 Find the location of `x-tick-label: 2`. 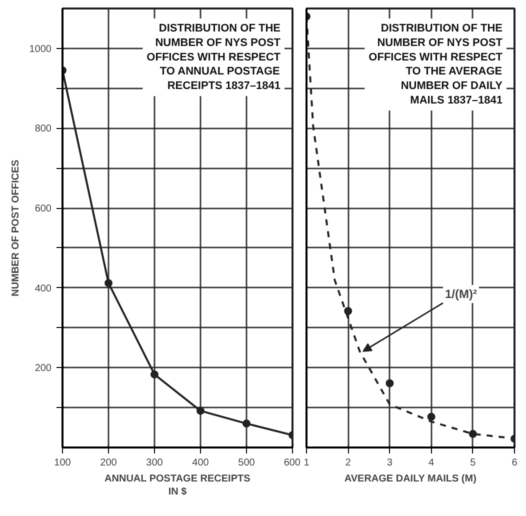

x-tick-label: 2 is located at coordinates (348, 463).